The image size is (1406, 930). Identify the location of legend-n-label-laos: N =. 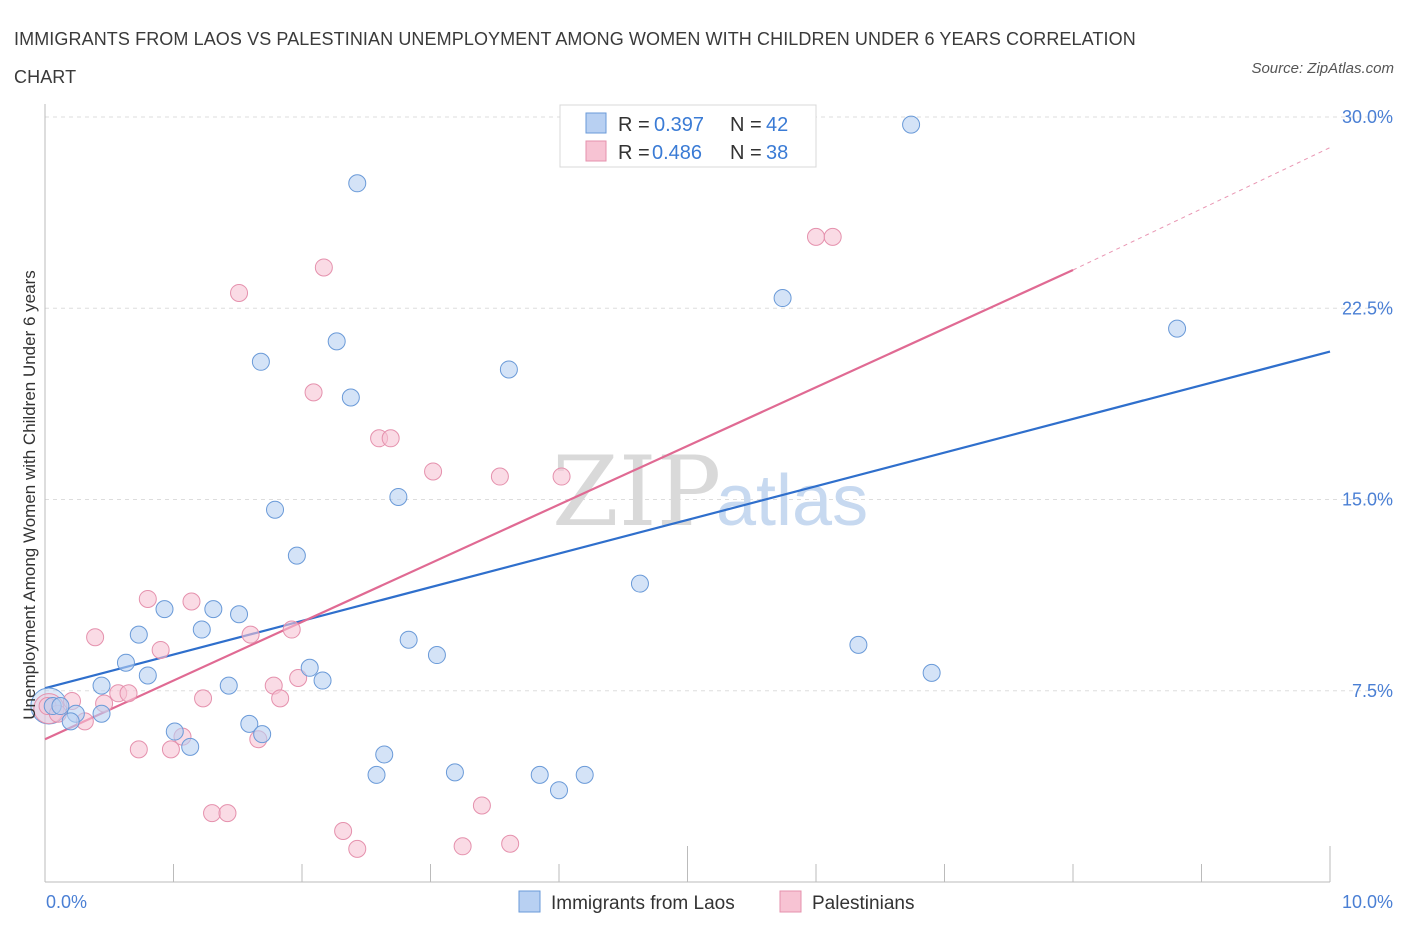
(746, 125).